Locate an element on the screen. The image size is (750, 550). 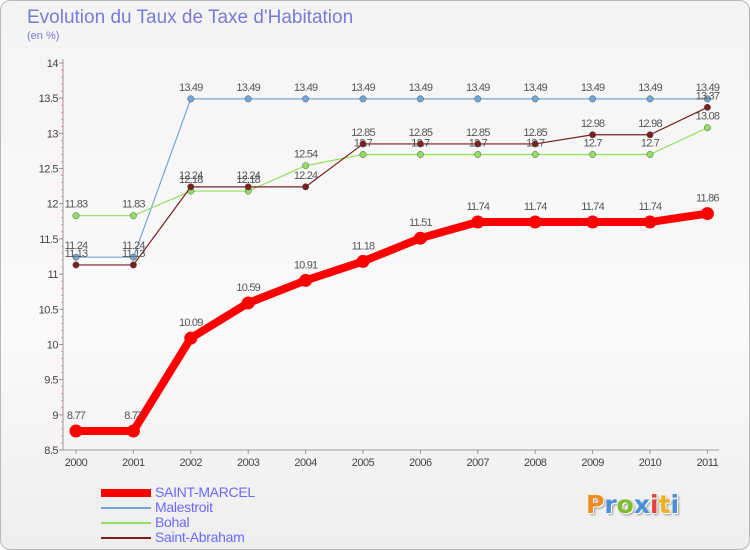
x-tick-label: 2006 is located at coordinates (420, 463).